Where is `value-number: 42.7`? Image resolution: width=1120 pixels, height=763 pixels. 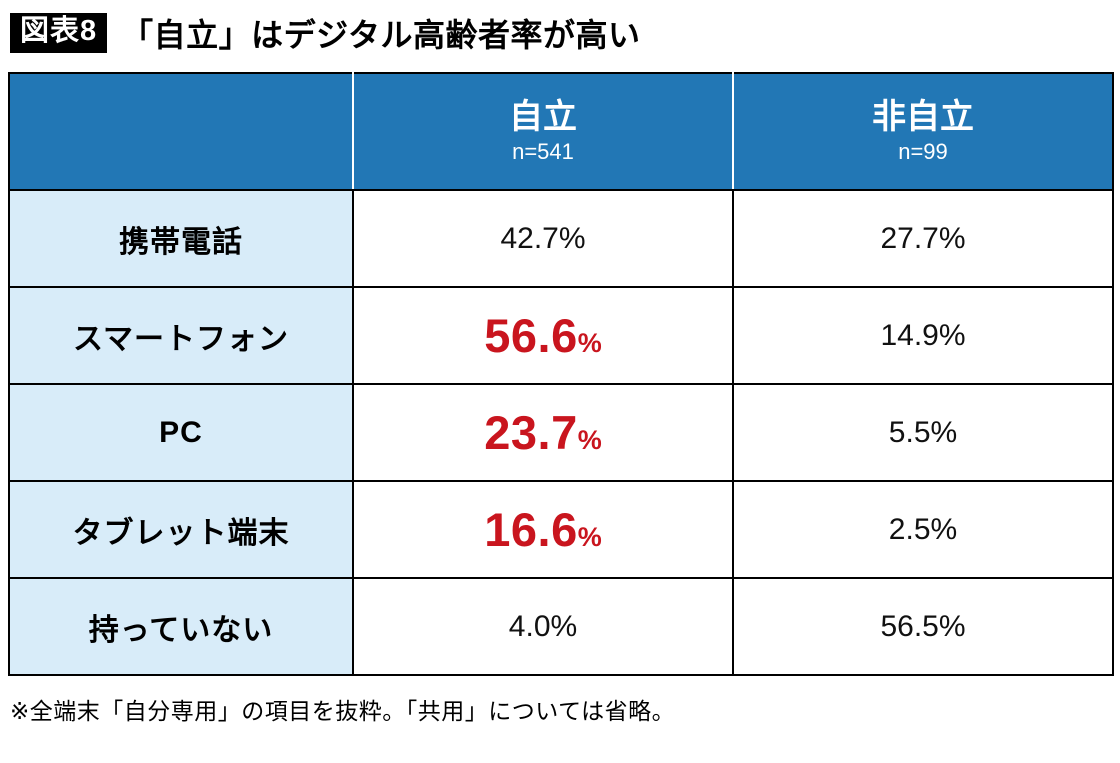
value-number: 42.7 is located at coordinates (529, 238).